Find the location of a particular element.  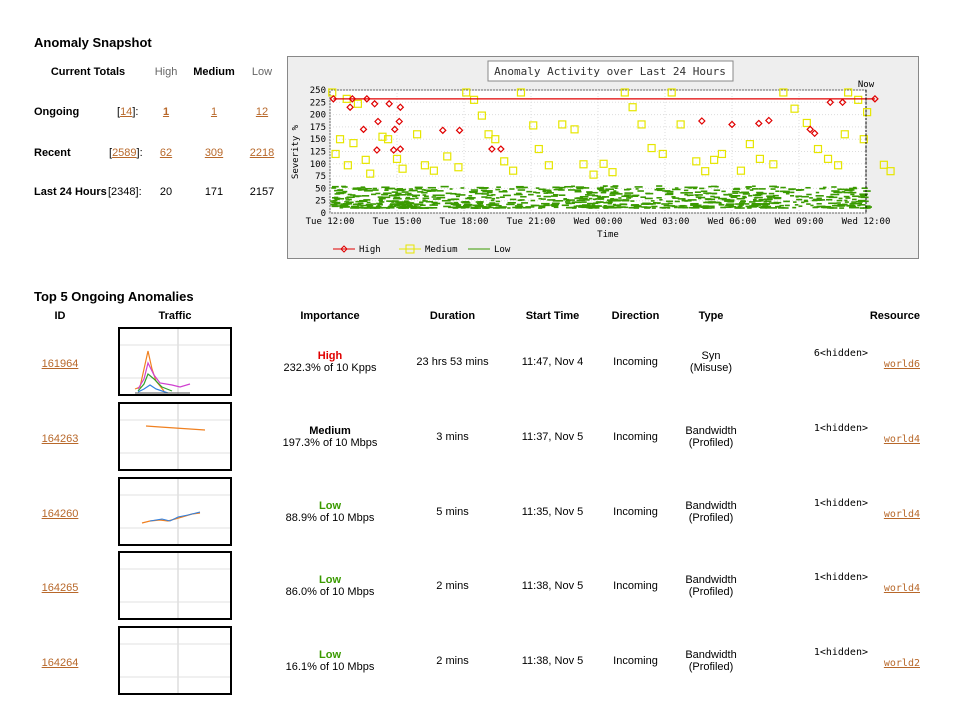

x-tick-label: Tue 15:00 is located at coordinates (397, 222).